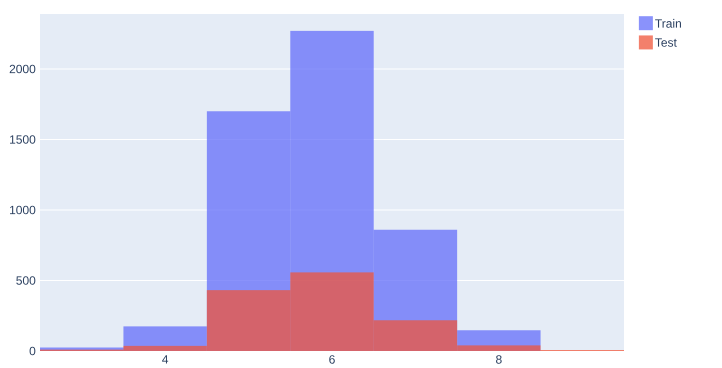  Describe the element at coordinates (23, 69) in the screenshot. I see `y-tick-label: 2000` at that location.